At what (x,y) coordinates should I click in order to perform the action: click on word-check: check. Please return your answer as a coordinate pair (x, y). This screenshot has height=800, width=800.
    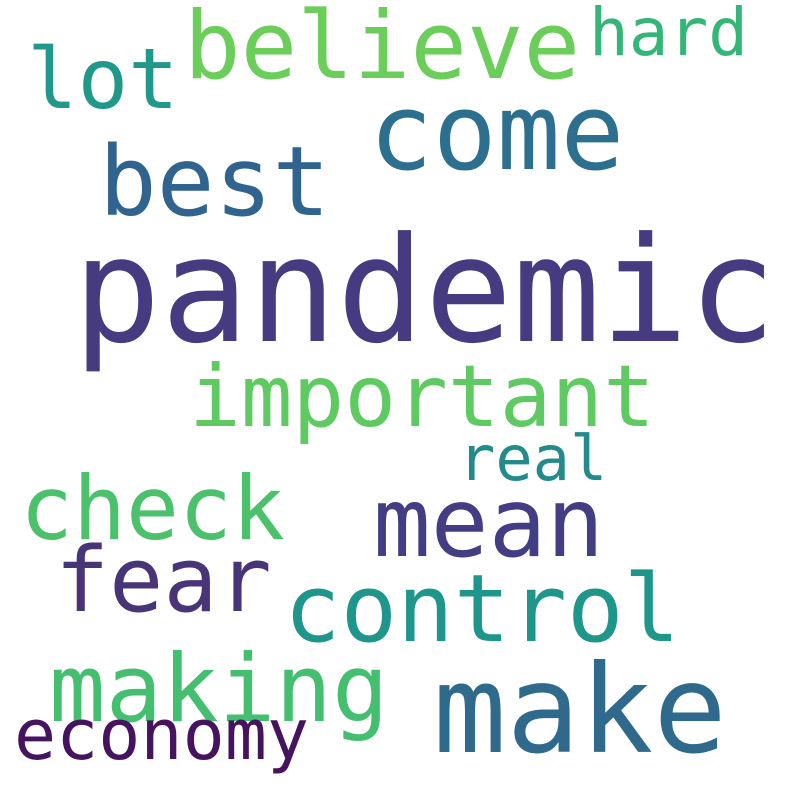
    Looking at the image, I should click on (152, 508).